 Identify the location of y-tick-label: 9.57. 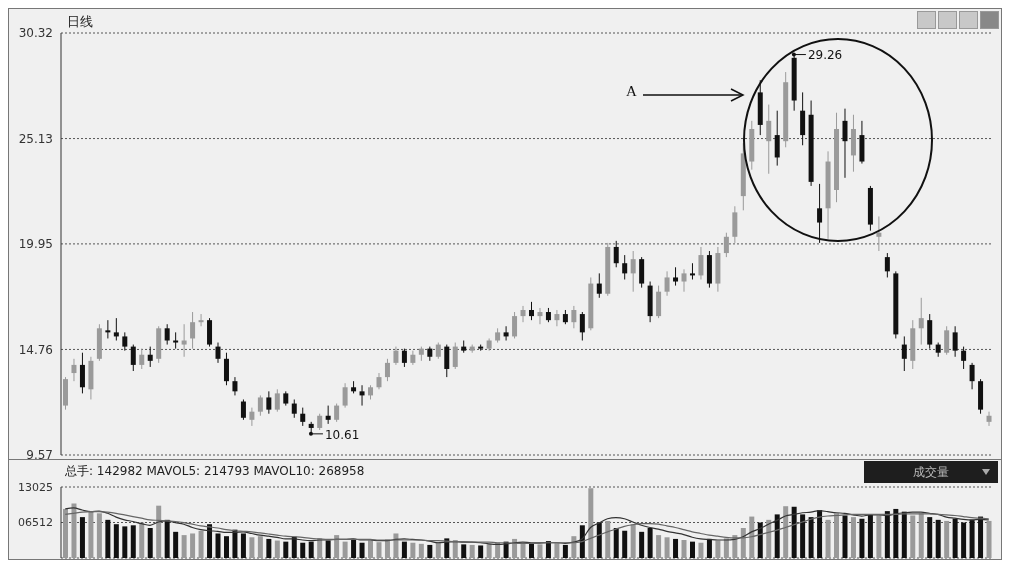
(39, 455).